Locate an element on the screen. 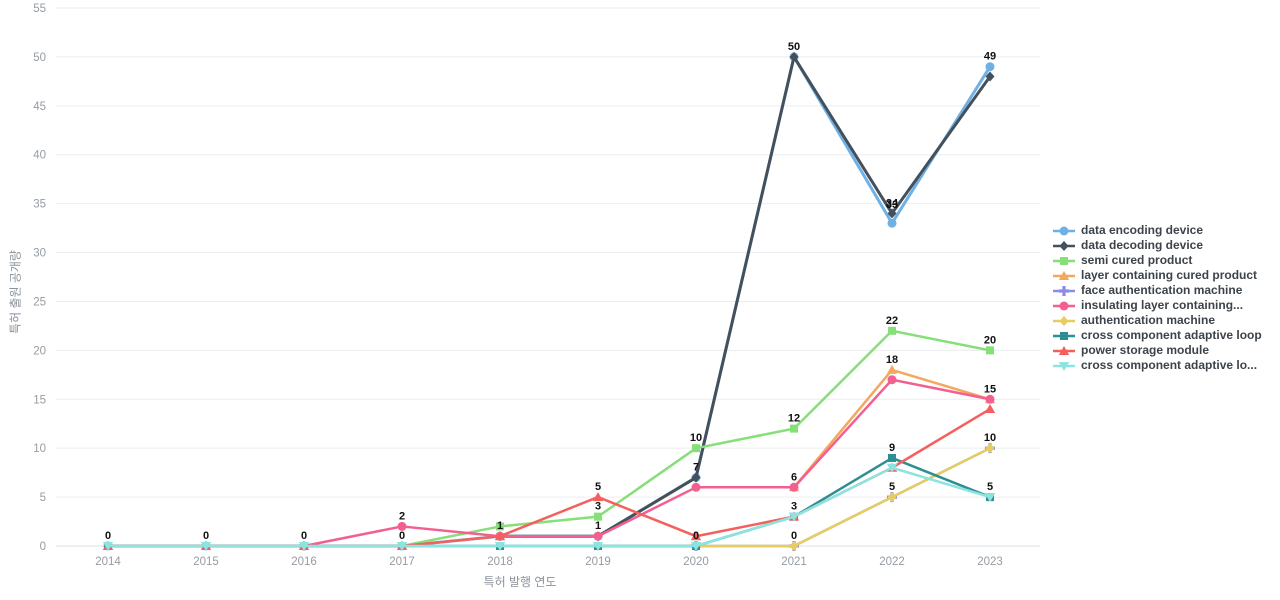 The width and height of the screenshot is (1280, 600). value-label: 33 is located at coordinates (892, 205).